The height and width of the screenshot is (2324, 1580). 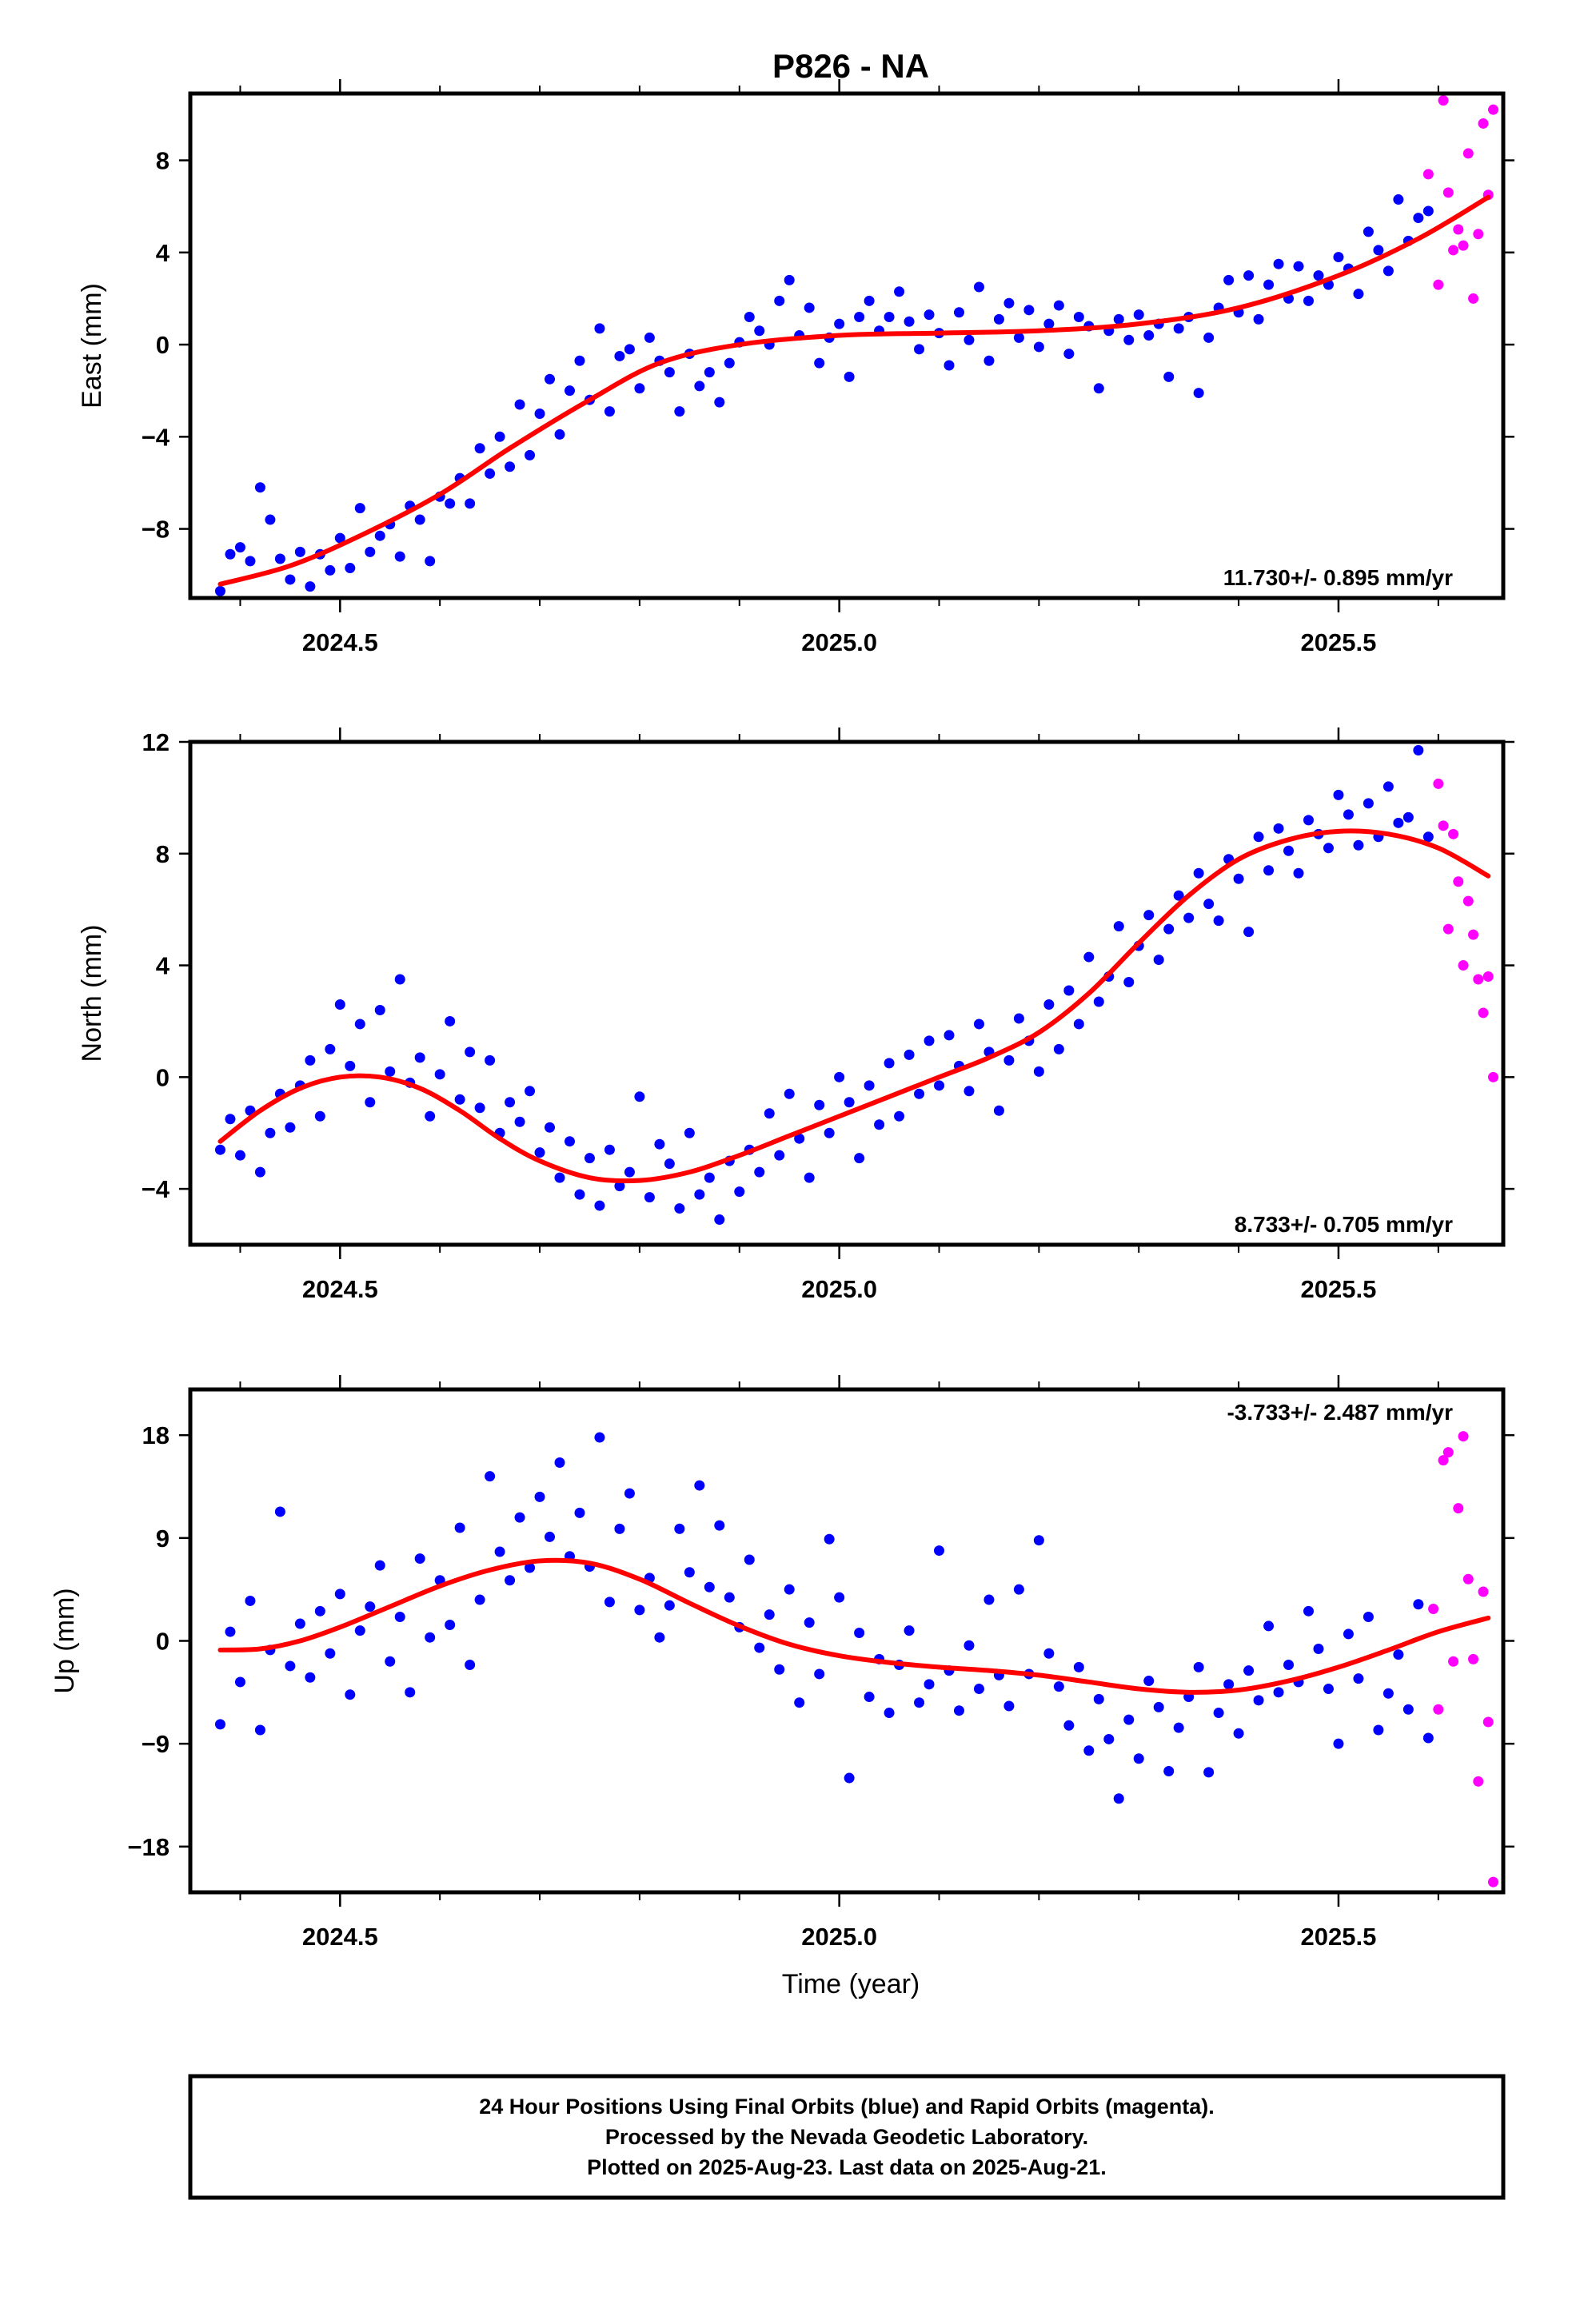 I want to click on north-x-tick-label: 2025.5, so click(x=1339, y=1289).